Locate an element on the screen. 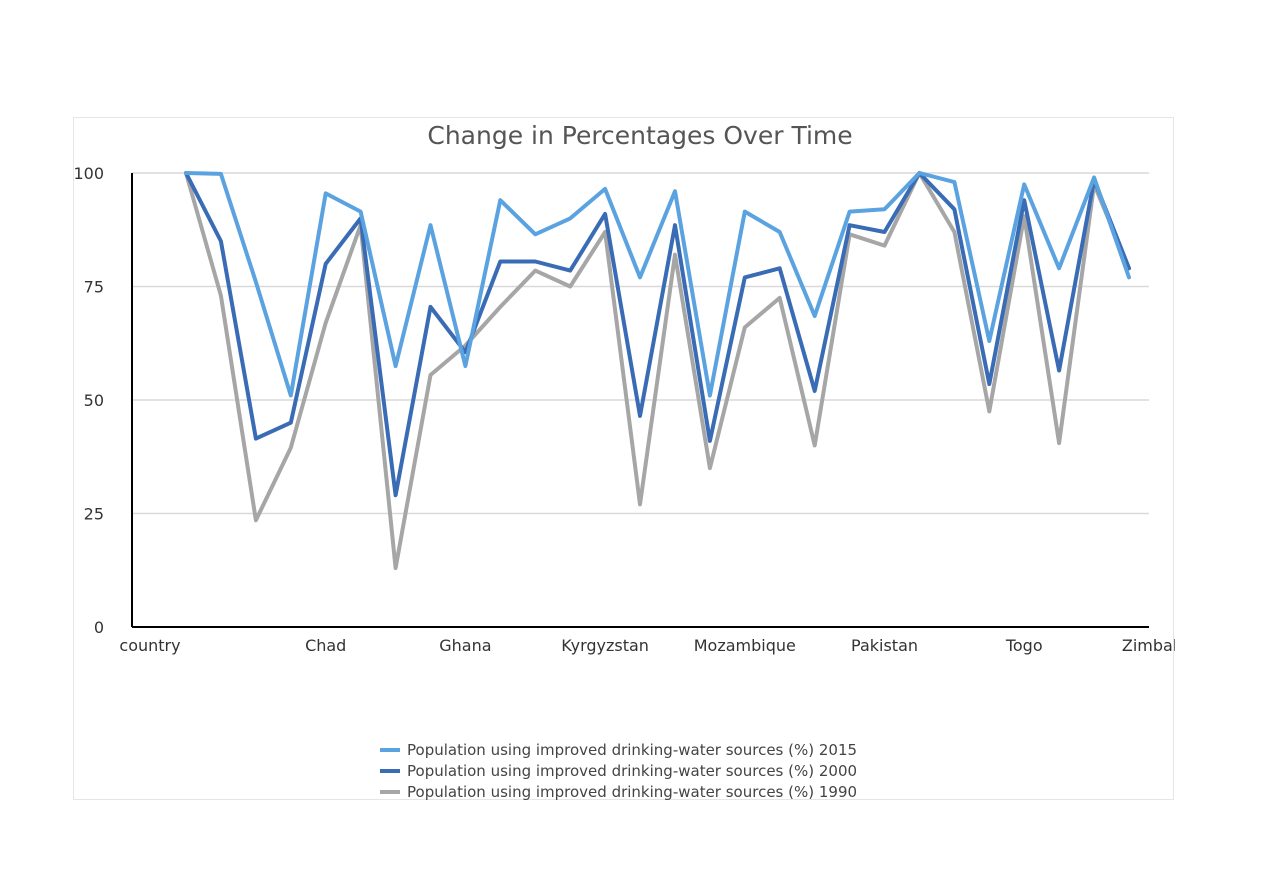  x-tick-label: Mozambique is located at coordinates (745, 645).